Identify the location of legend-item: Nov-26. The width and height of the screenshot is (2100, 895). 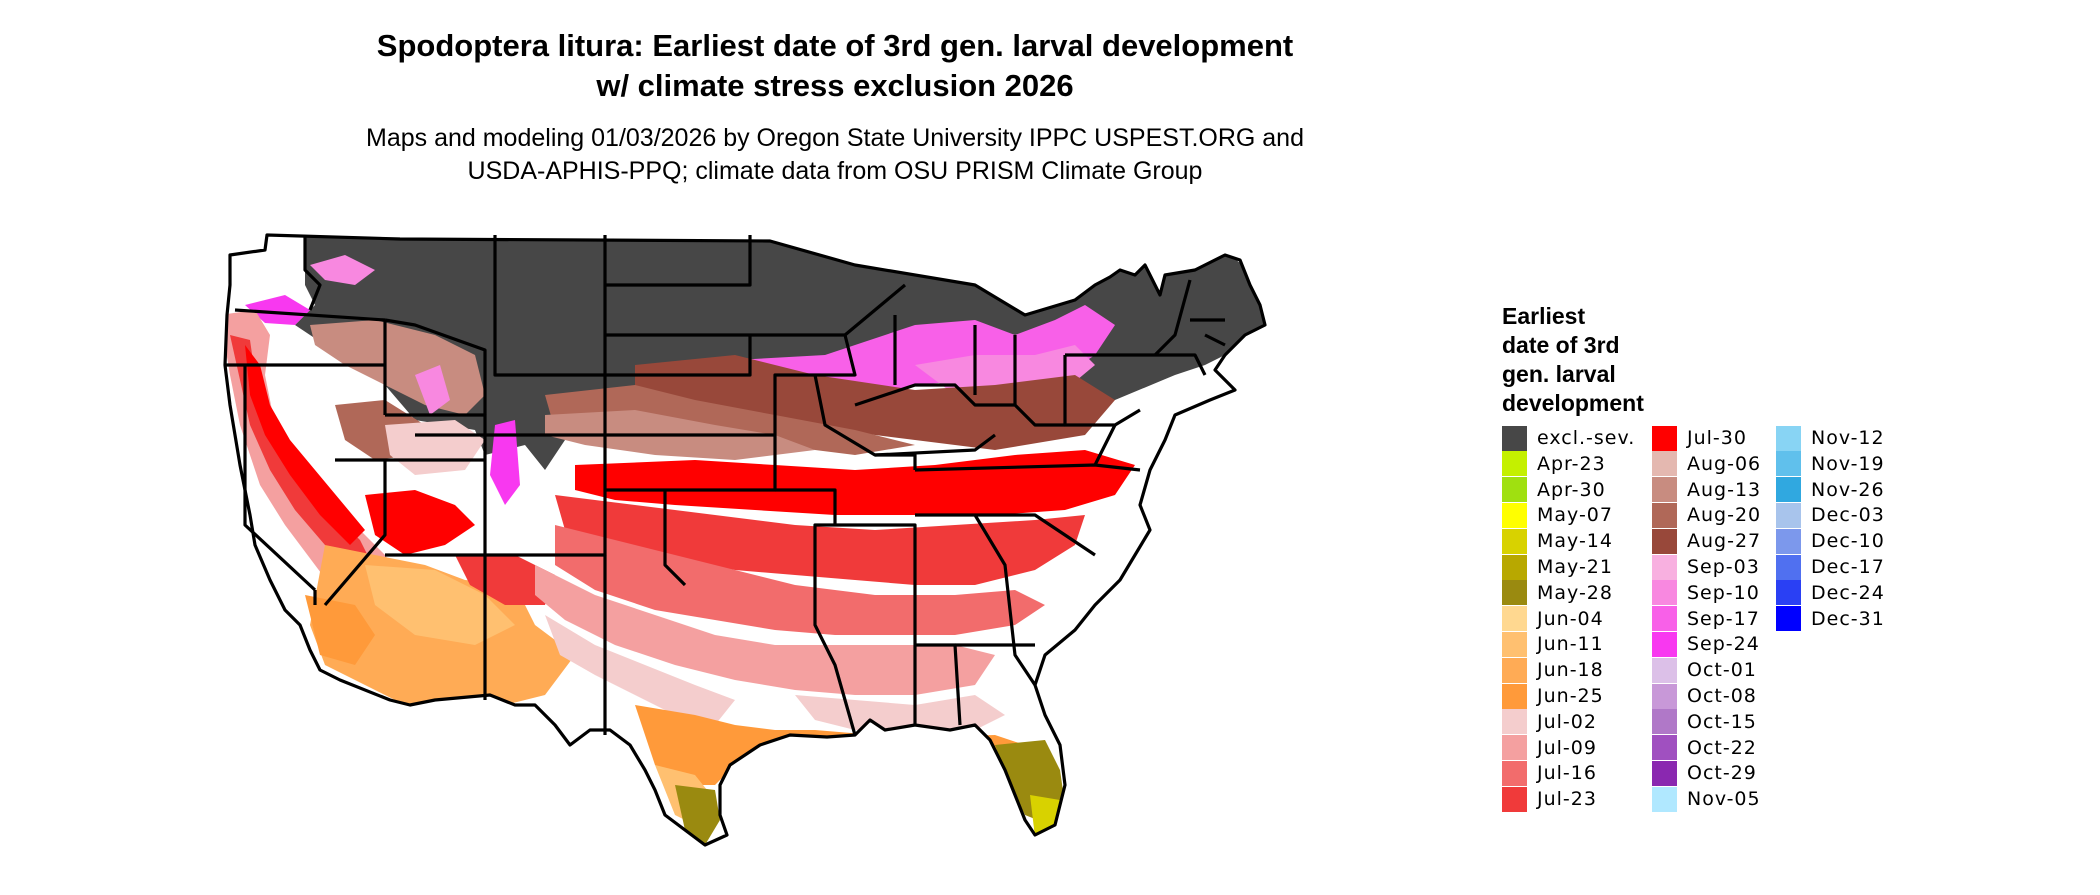
(1830, 490).